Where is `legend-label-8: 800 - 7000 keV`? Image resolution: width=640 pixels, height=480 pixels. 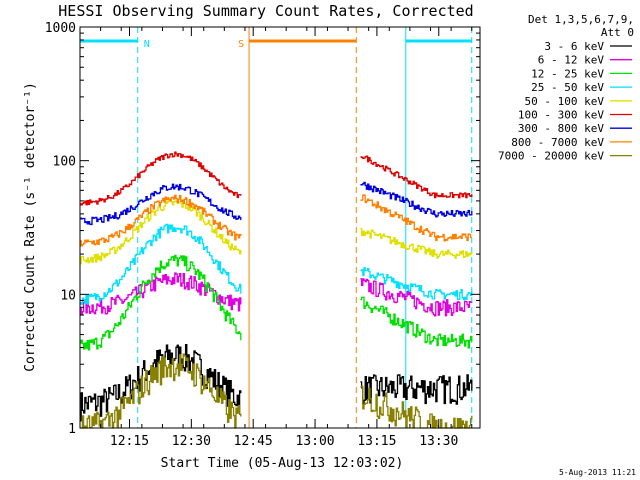 legend-label-8: 800 - 7000 keV is located at coordinates (557, 142).